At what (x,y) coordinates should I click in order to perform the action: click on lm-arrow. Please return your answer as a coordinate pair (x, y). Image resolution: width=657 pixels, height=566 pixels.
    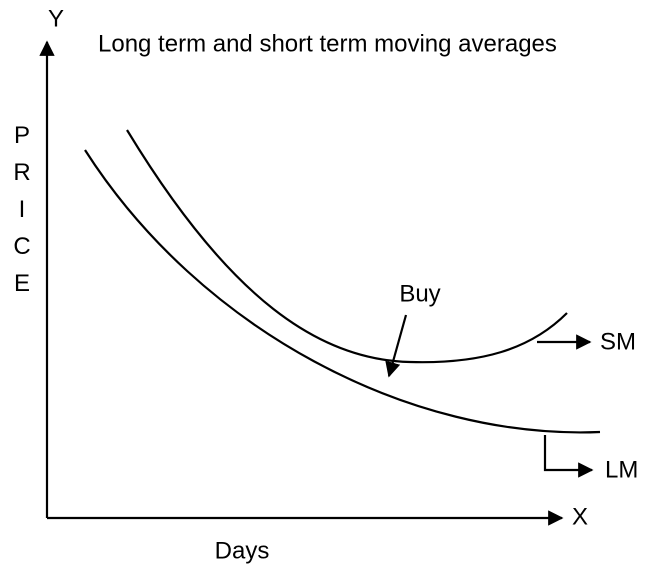
    Looking at the image, I should click on (568, 456).